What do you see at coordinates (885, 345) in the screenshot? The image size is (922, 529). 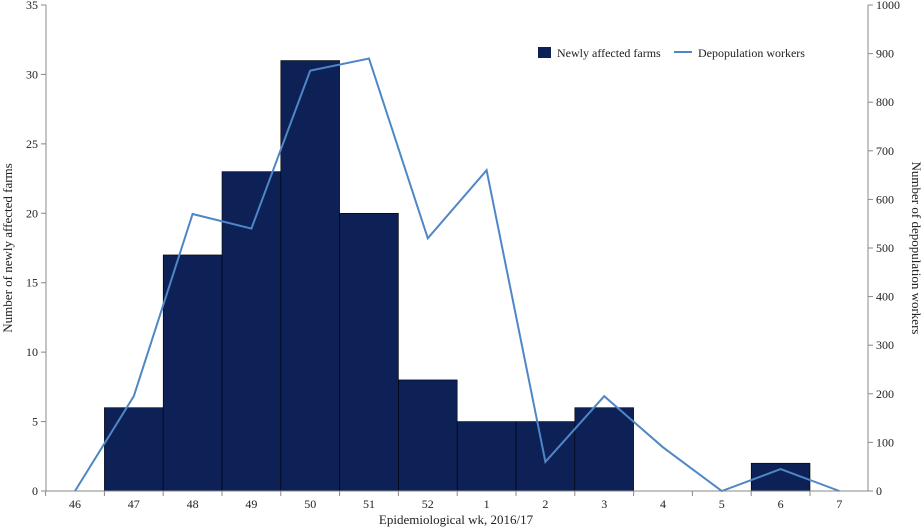 I see `y-right-tick-label: 300` at bounding box center [885, 345].